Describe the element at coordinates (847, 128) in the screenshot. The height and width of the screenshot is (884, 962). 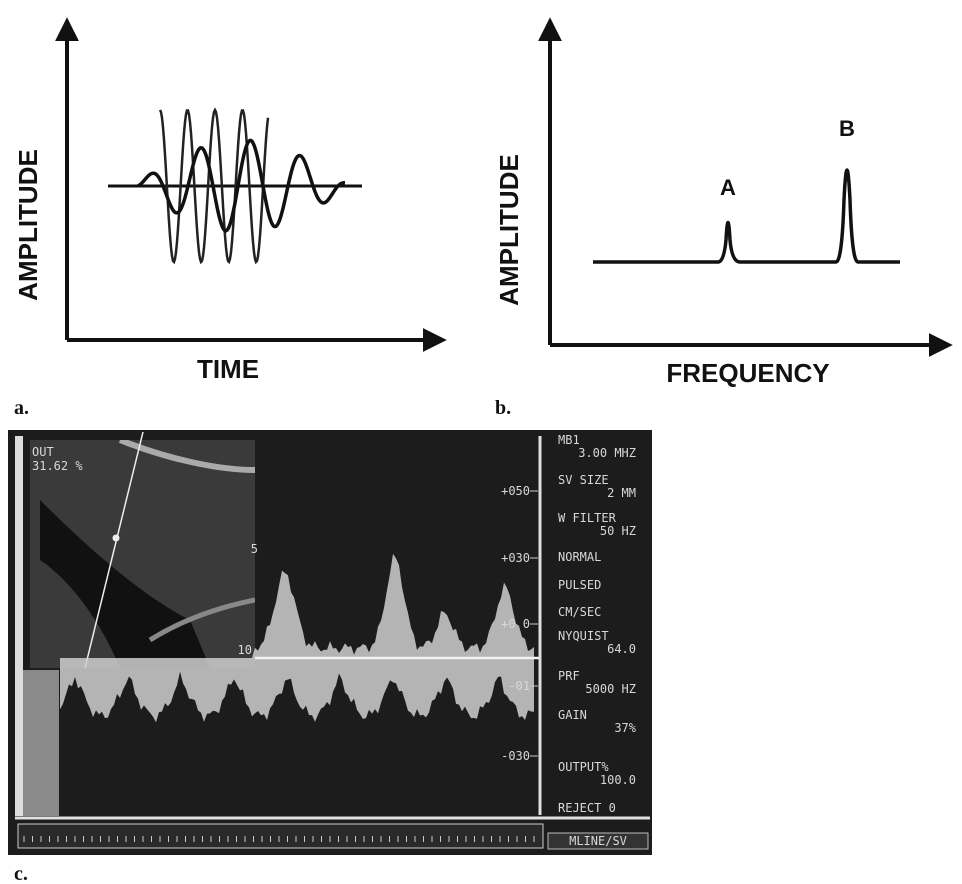
I see `peak-label: B` at that location.